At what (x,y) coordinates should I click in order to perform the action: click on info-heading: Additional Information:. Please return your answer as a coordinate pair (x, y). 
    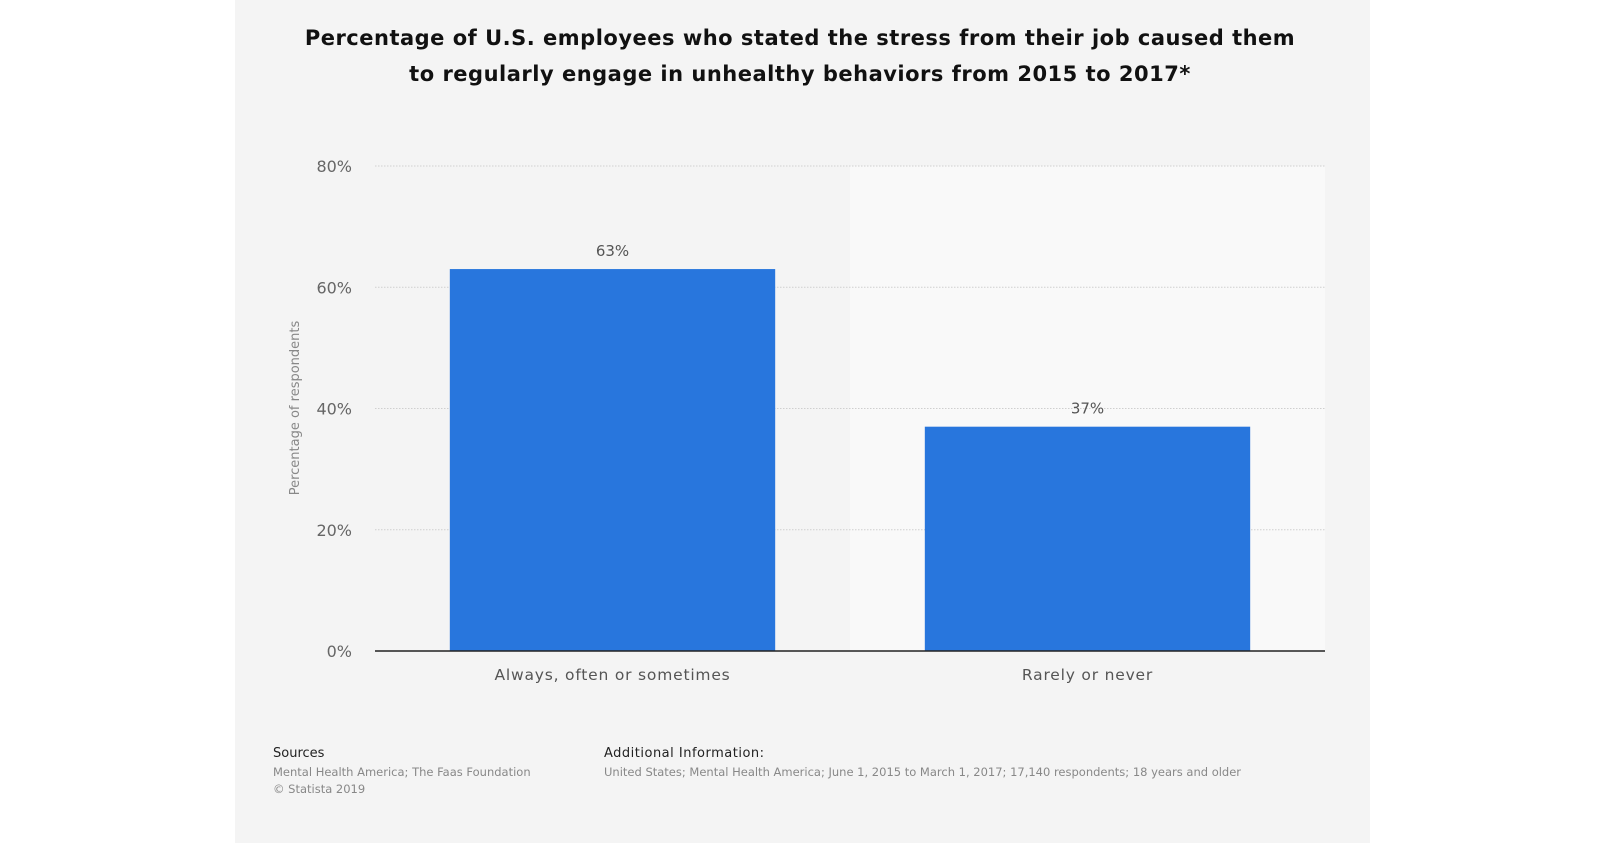
    Looking at the image, I should click on (684, 753).